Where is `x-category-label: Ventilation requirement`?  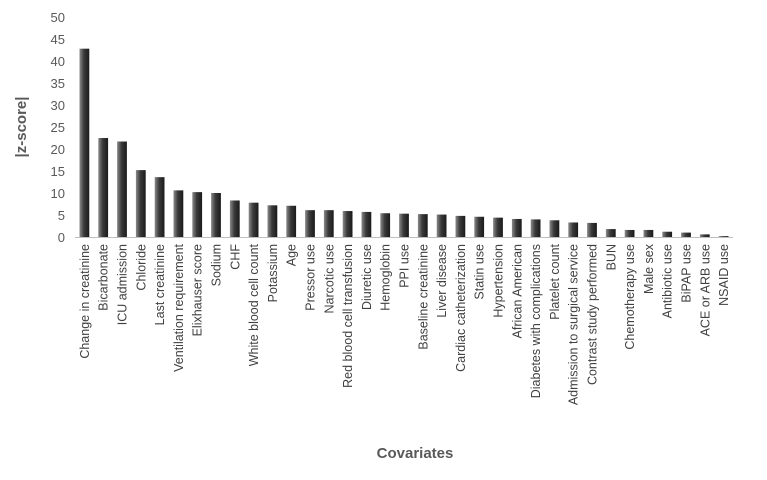 x-category-label: Ventilation requirement is located at coordinates (179, 307).